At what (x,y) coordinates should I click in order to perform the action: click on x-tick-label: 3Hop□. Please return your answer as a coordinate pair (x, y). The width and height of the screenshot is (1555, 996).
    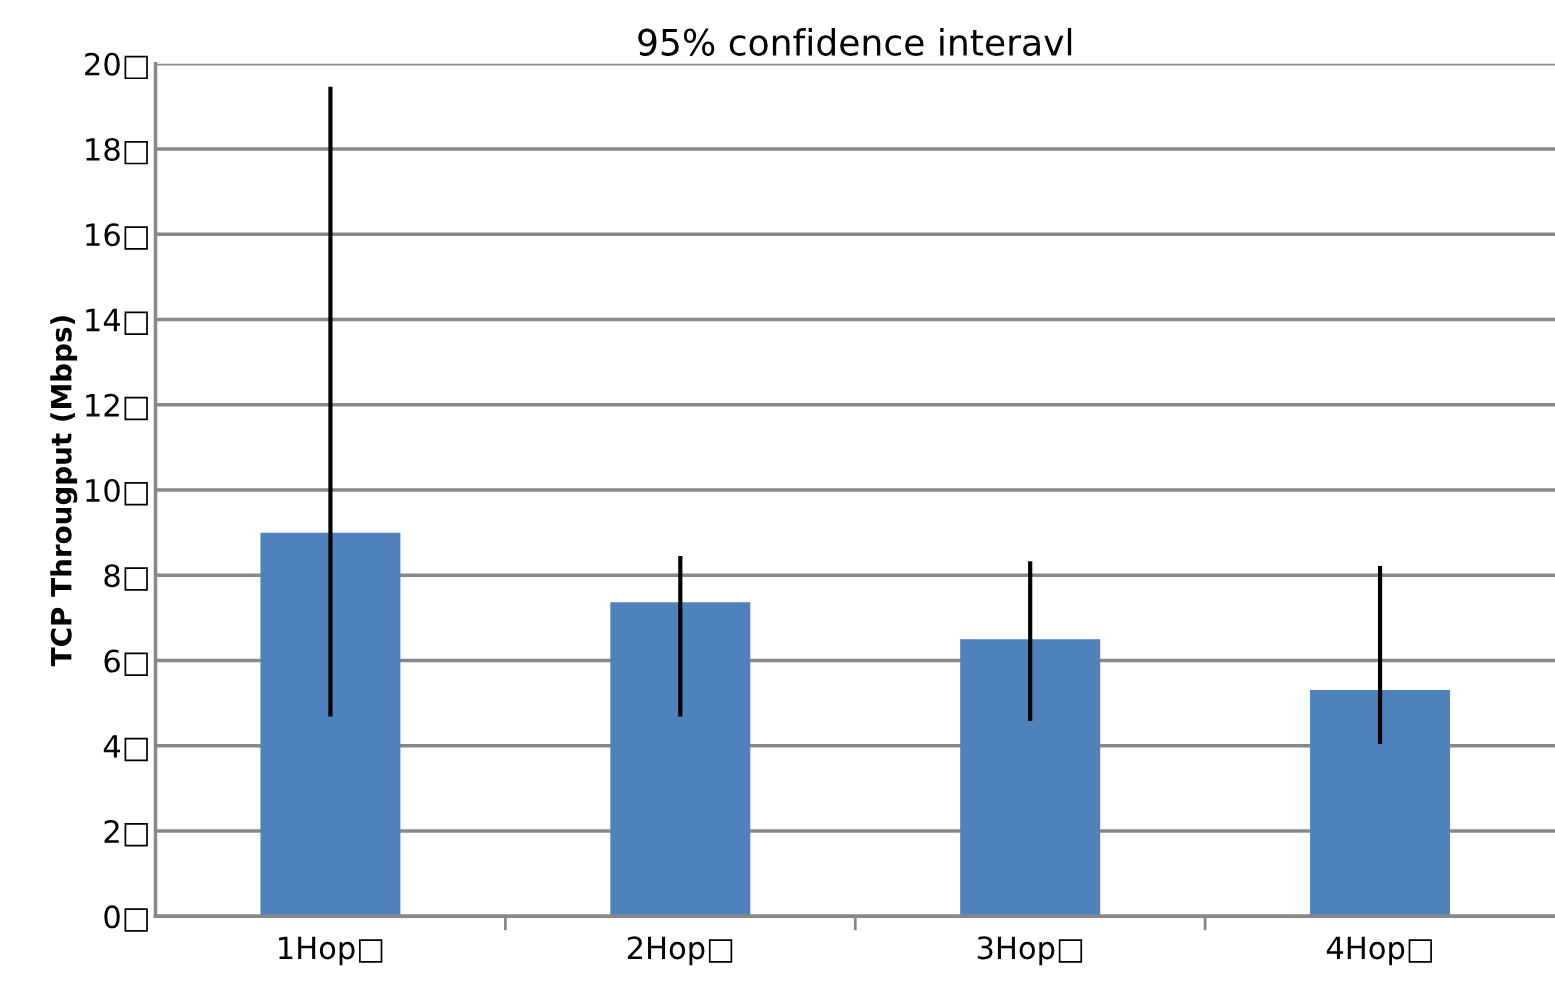
    Looking at the image, I should click on (1030, 951).